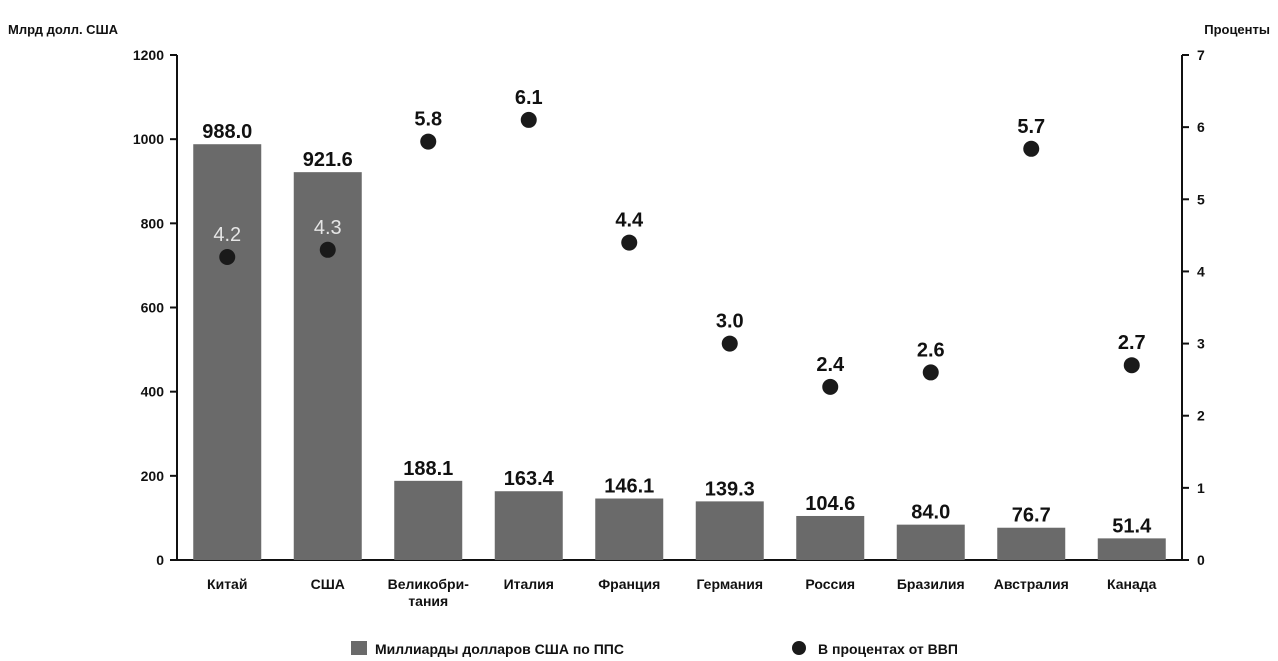 The width and height of the screenshot is (1278, 661). What do you see at coordinates (227, 584) in the screenshot?
I see `category-label: Китай` at bounding box center [227, 584].